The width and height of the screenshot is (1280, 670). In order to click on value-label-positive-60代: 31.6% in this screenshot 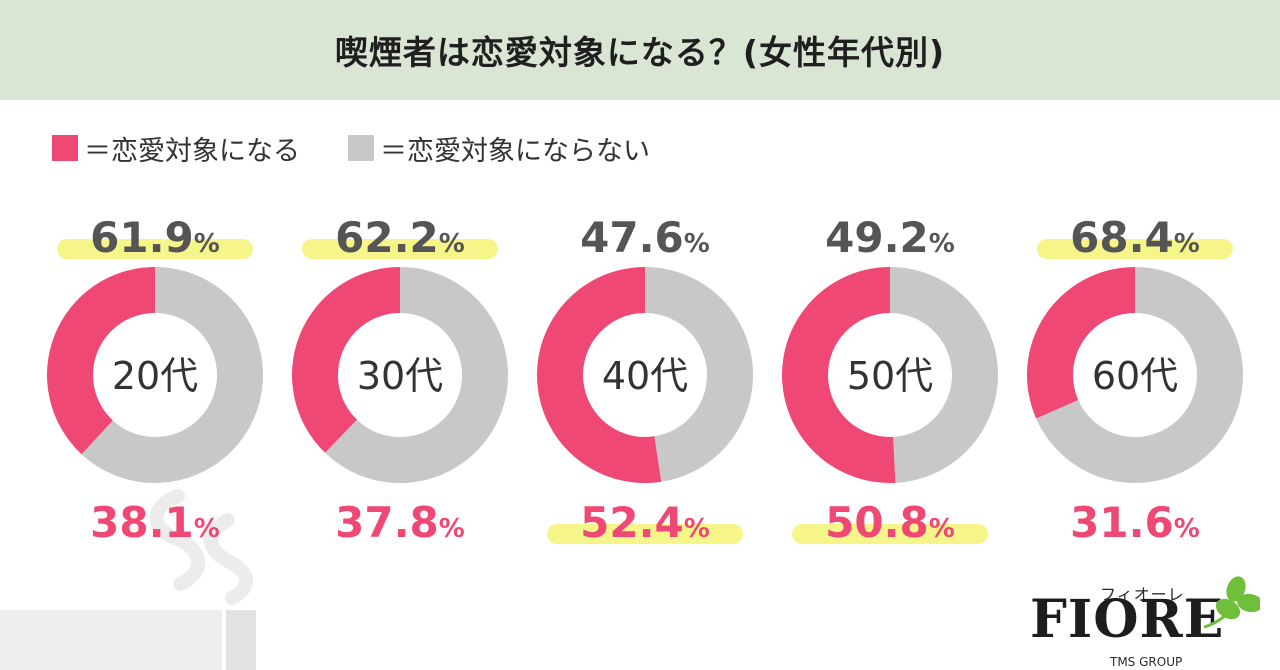, I will do `click(1135, 522)`.